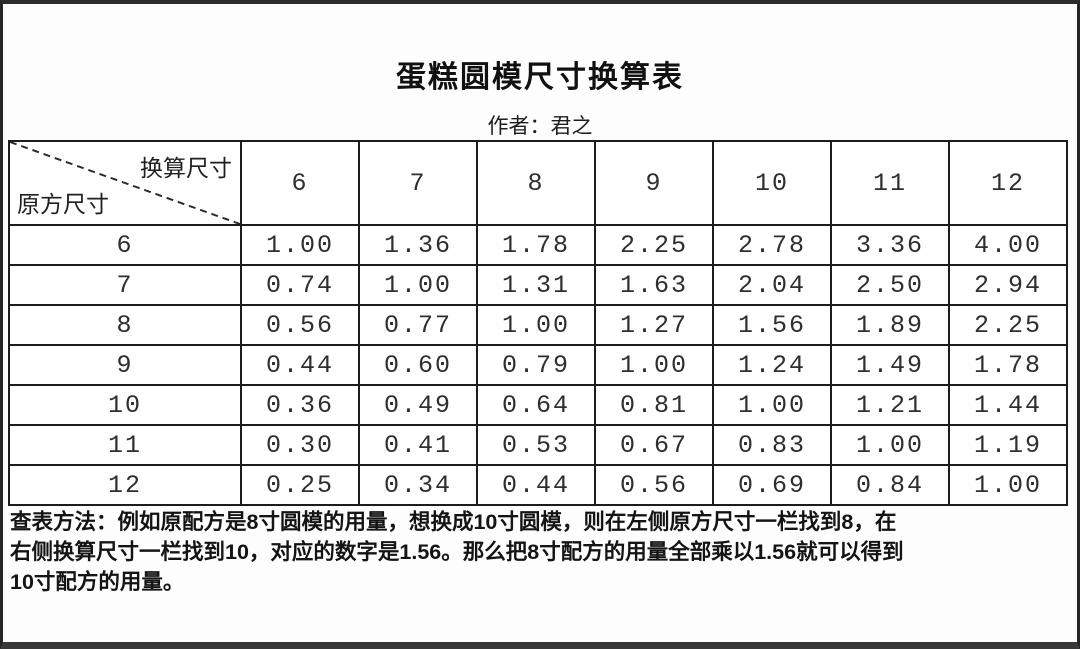  I want to click on table-cell: 1.44, so click(1008, 405).